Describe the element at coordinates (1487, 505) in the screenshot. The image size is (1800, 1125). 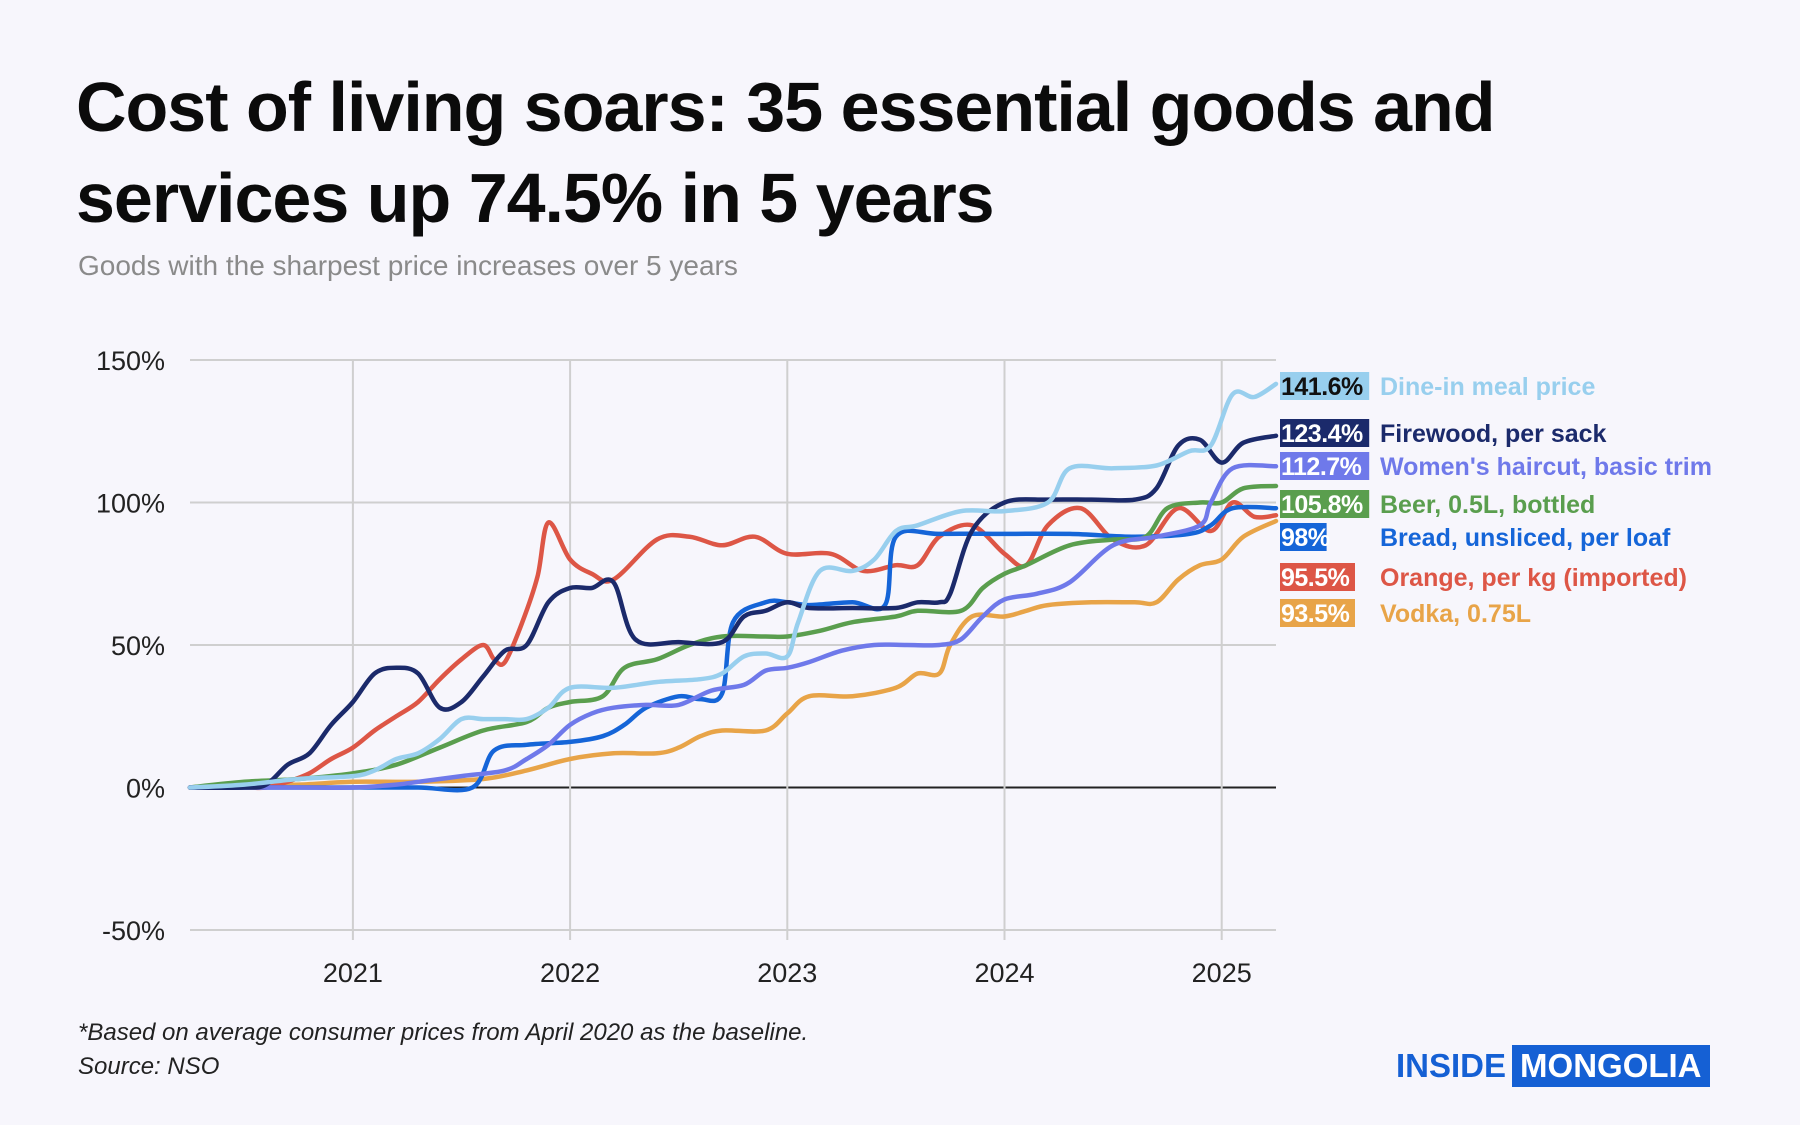
I see `series-name-beer-0-5l-bottled: Beer, 0.5L, bottled` at that location.